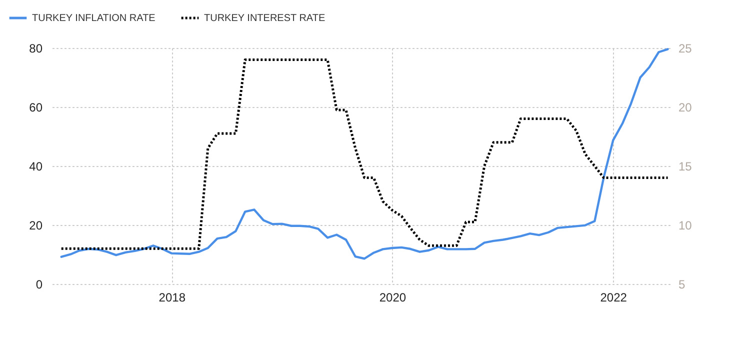 This screenshot has width=730, height=340. What do you see at coordinates (36, 107) in the screenshot?
I see `y-tick-label: 60` at bounding box center [36, 107].